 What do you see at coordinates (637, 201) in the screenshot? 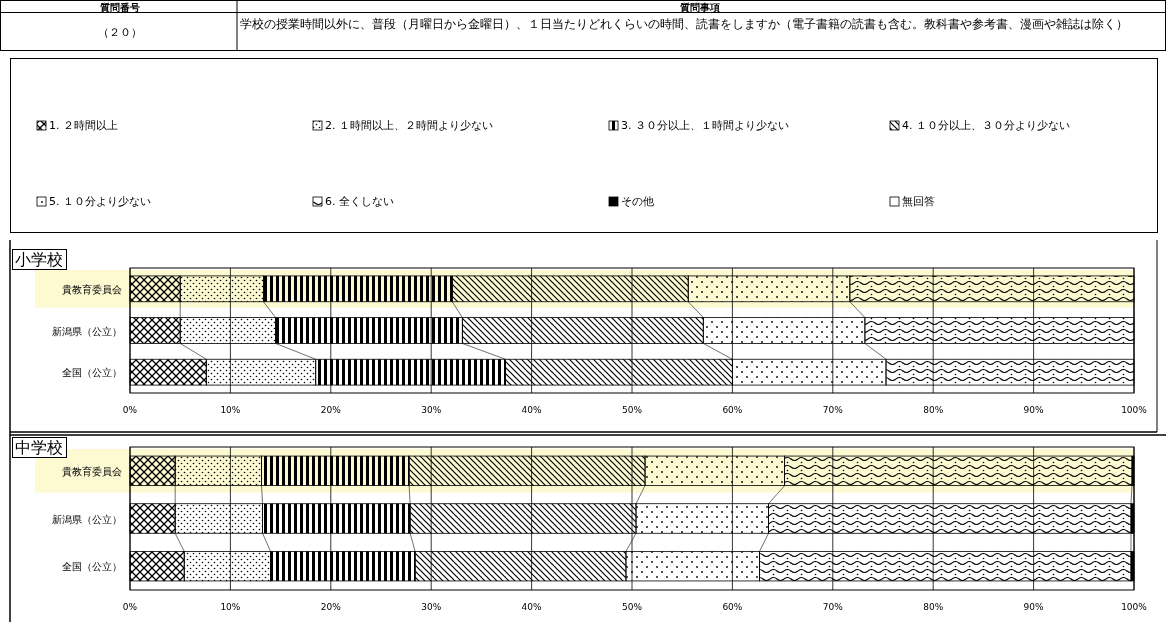
I see `legend-label: その他` at bounding box center [637, 201].